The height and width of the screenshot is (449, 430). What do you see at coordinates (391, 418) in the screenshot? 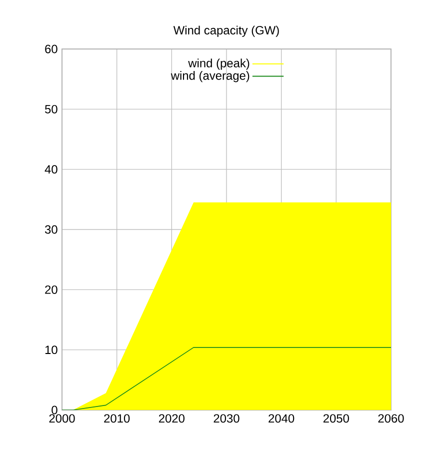
I see `x-tick-label: 2060` at bounding box center [391, 418].